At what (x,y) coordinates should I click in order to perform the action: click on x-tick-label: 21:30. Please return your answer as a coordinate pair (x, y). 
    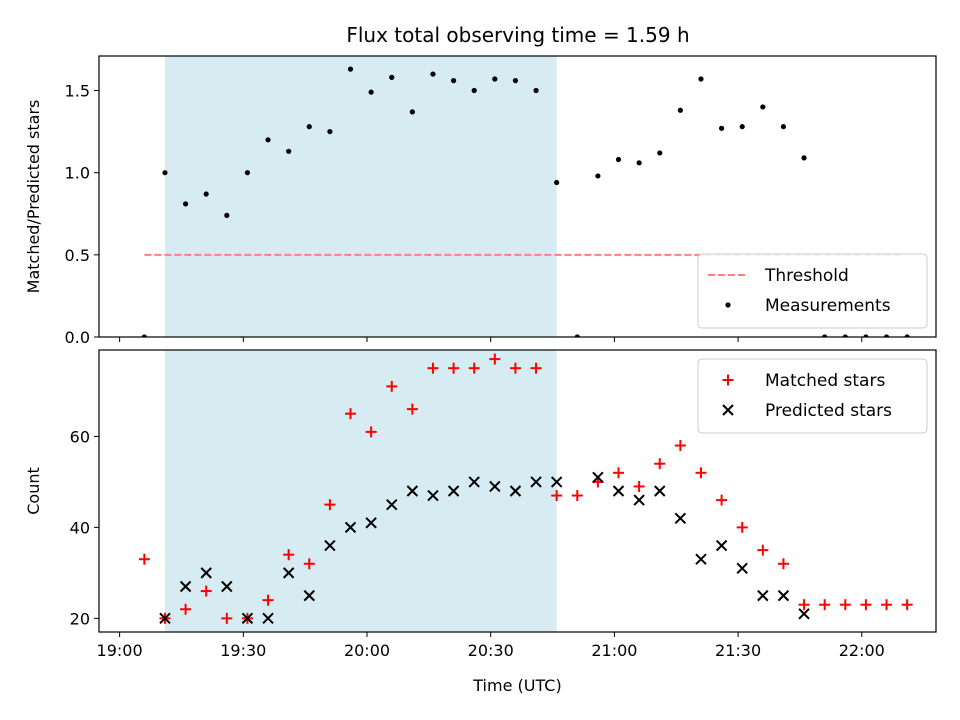
    Looking at the image, I should click on (738, 650).